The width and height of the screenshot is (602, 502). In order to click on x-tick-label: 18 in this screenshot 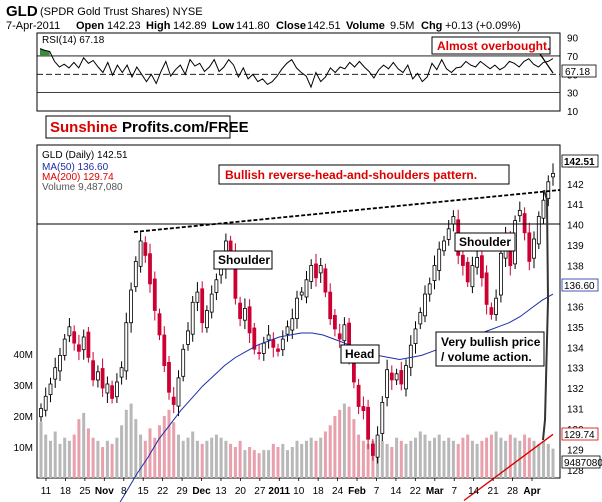, I will do `click(66, 491)`.